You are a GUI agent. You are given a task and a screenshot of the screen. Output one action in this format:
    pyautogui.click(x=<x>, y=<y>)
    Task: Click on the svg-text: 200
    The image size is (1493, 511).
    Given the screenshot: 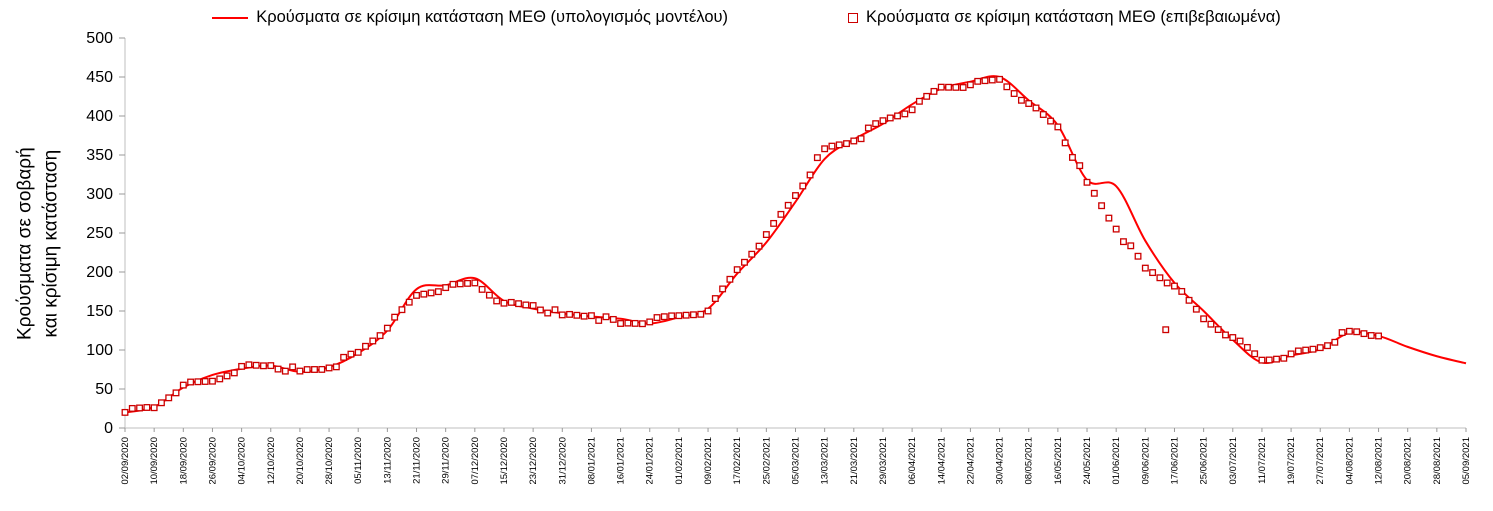 What is the action you would take?
    pyautogui.click(x=99, y=272)
    